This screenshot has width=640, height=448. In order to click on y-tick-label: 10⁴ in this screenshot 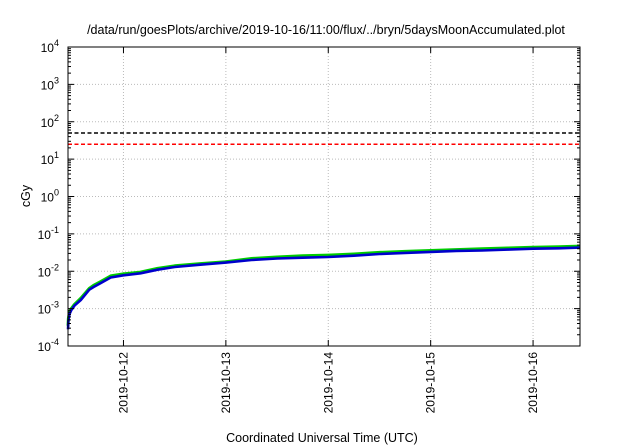, I will do `click(50, 46)`.